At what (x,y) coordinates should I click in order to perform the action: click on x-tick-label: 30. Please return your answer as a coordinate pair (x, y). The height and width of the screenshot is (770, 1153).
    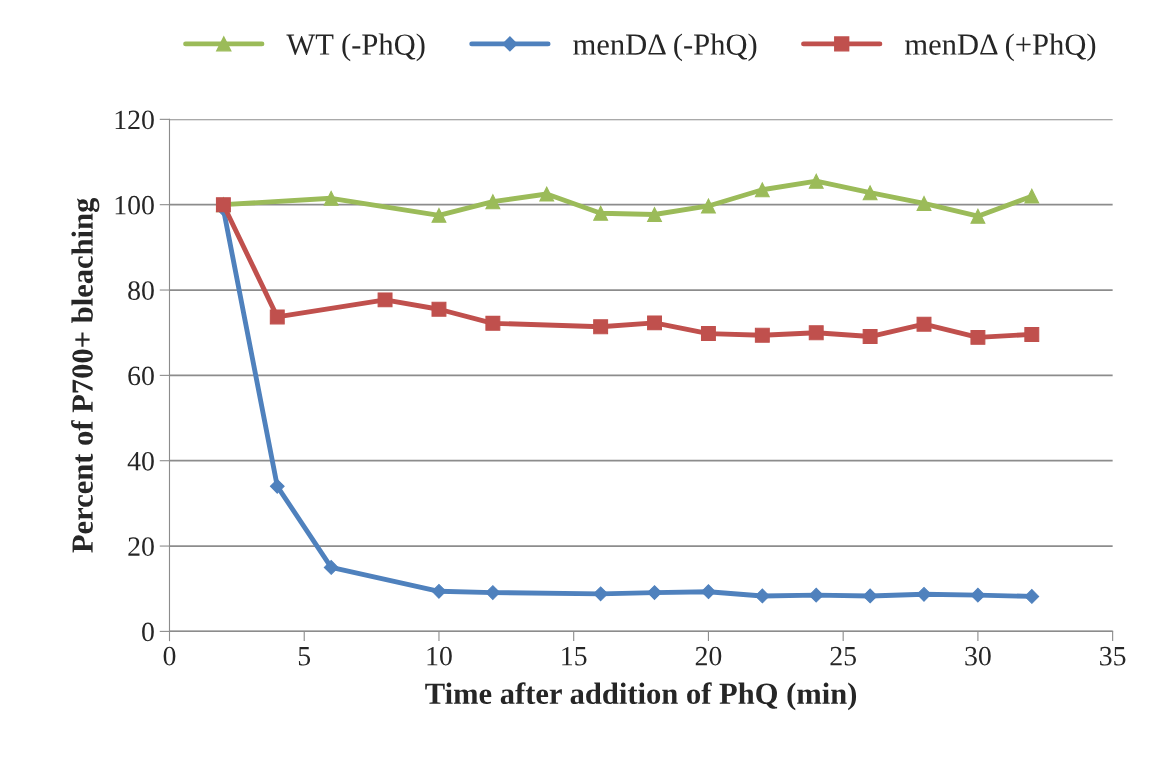
    Looking at the image, I should click on (978, 656).